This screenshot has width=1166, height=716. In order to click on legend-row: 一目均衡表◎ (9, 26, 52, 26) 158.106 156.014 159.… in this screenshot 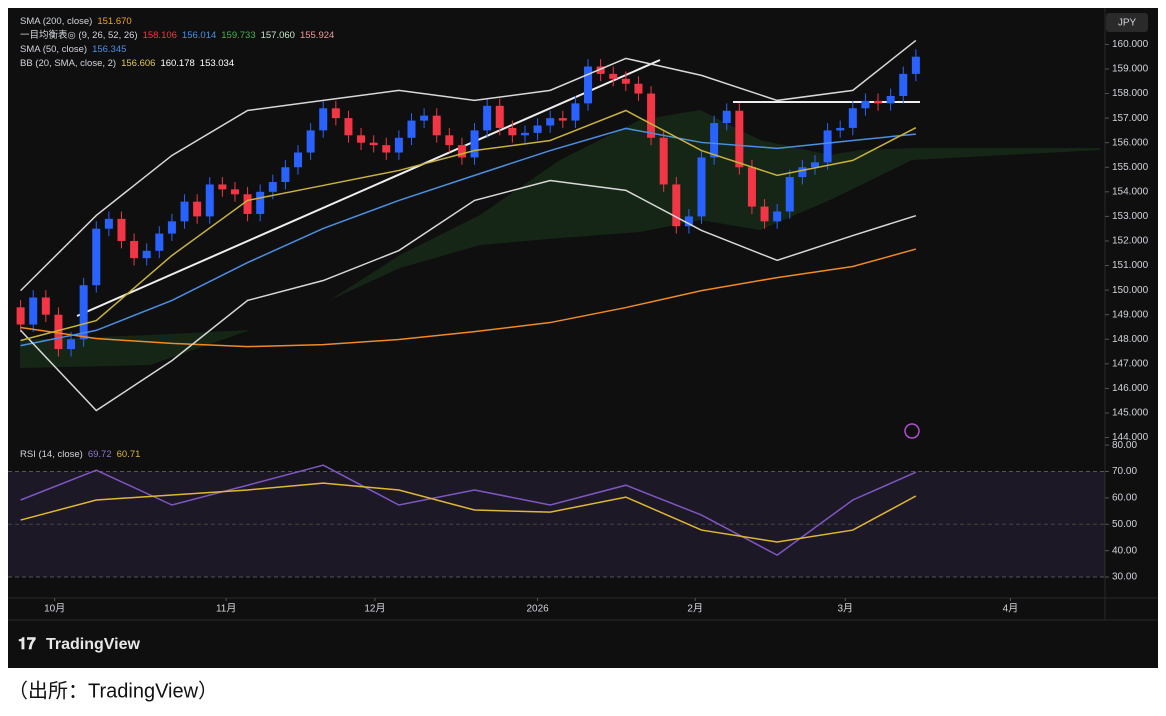, I will do `click(177, 35)`.